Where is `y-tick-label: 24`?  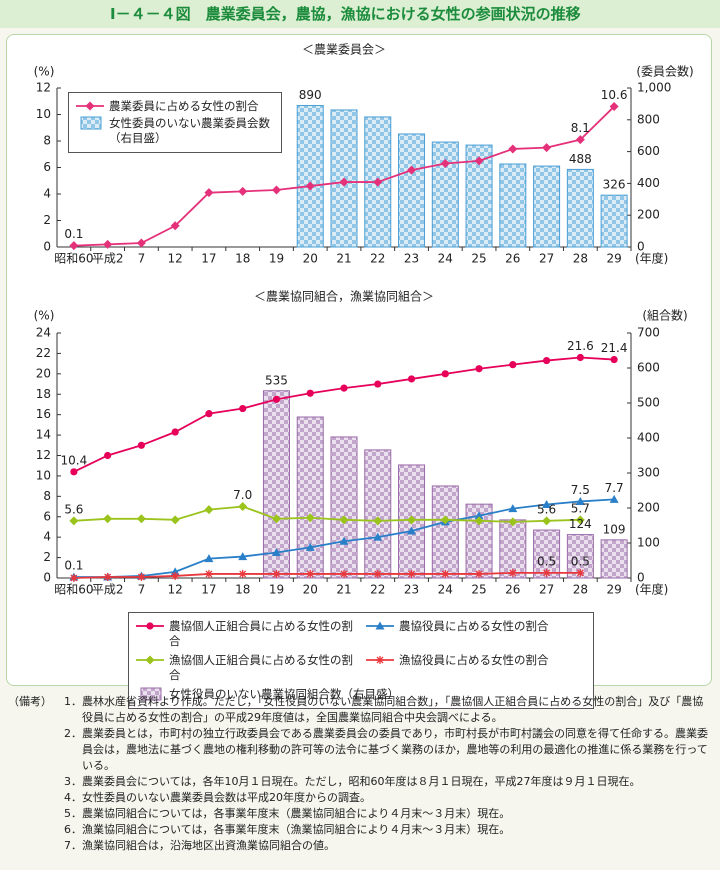
y-tick-label: 24 is located at coordinates (43, 333).